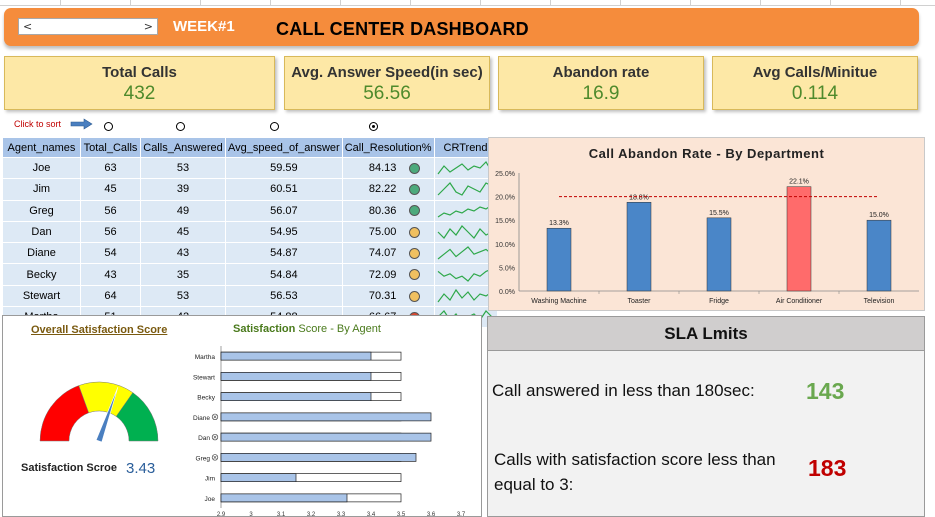 The height and width of the screenshot is (517, 935). Describe the element at coordinates (815, 72) in the screenshot. I see `kpi-label: Avg Calls/Minitue` at that location.